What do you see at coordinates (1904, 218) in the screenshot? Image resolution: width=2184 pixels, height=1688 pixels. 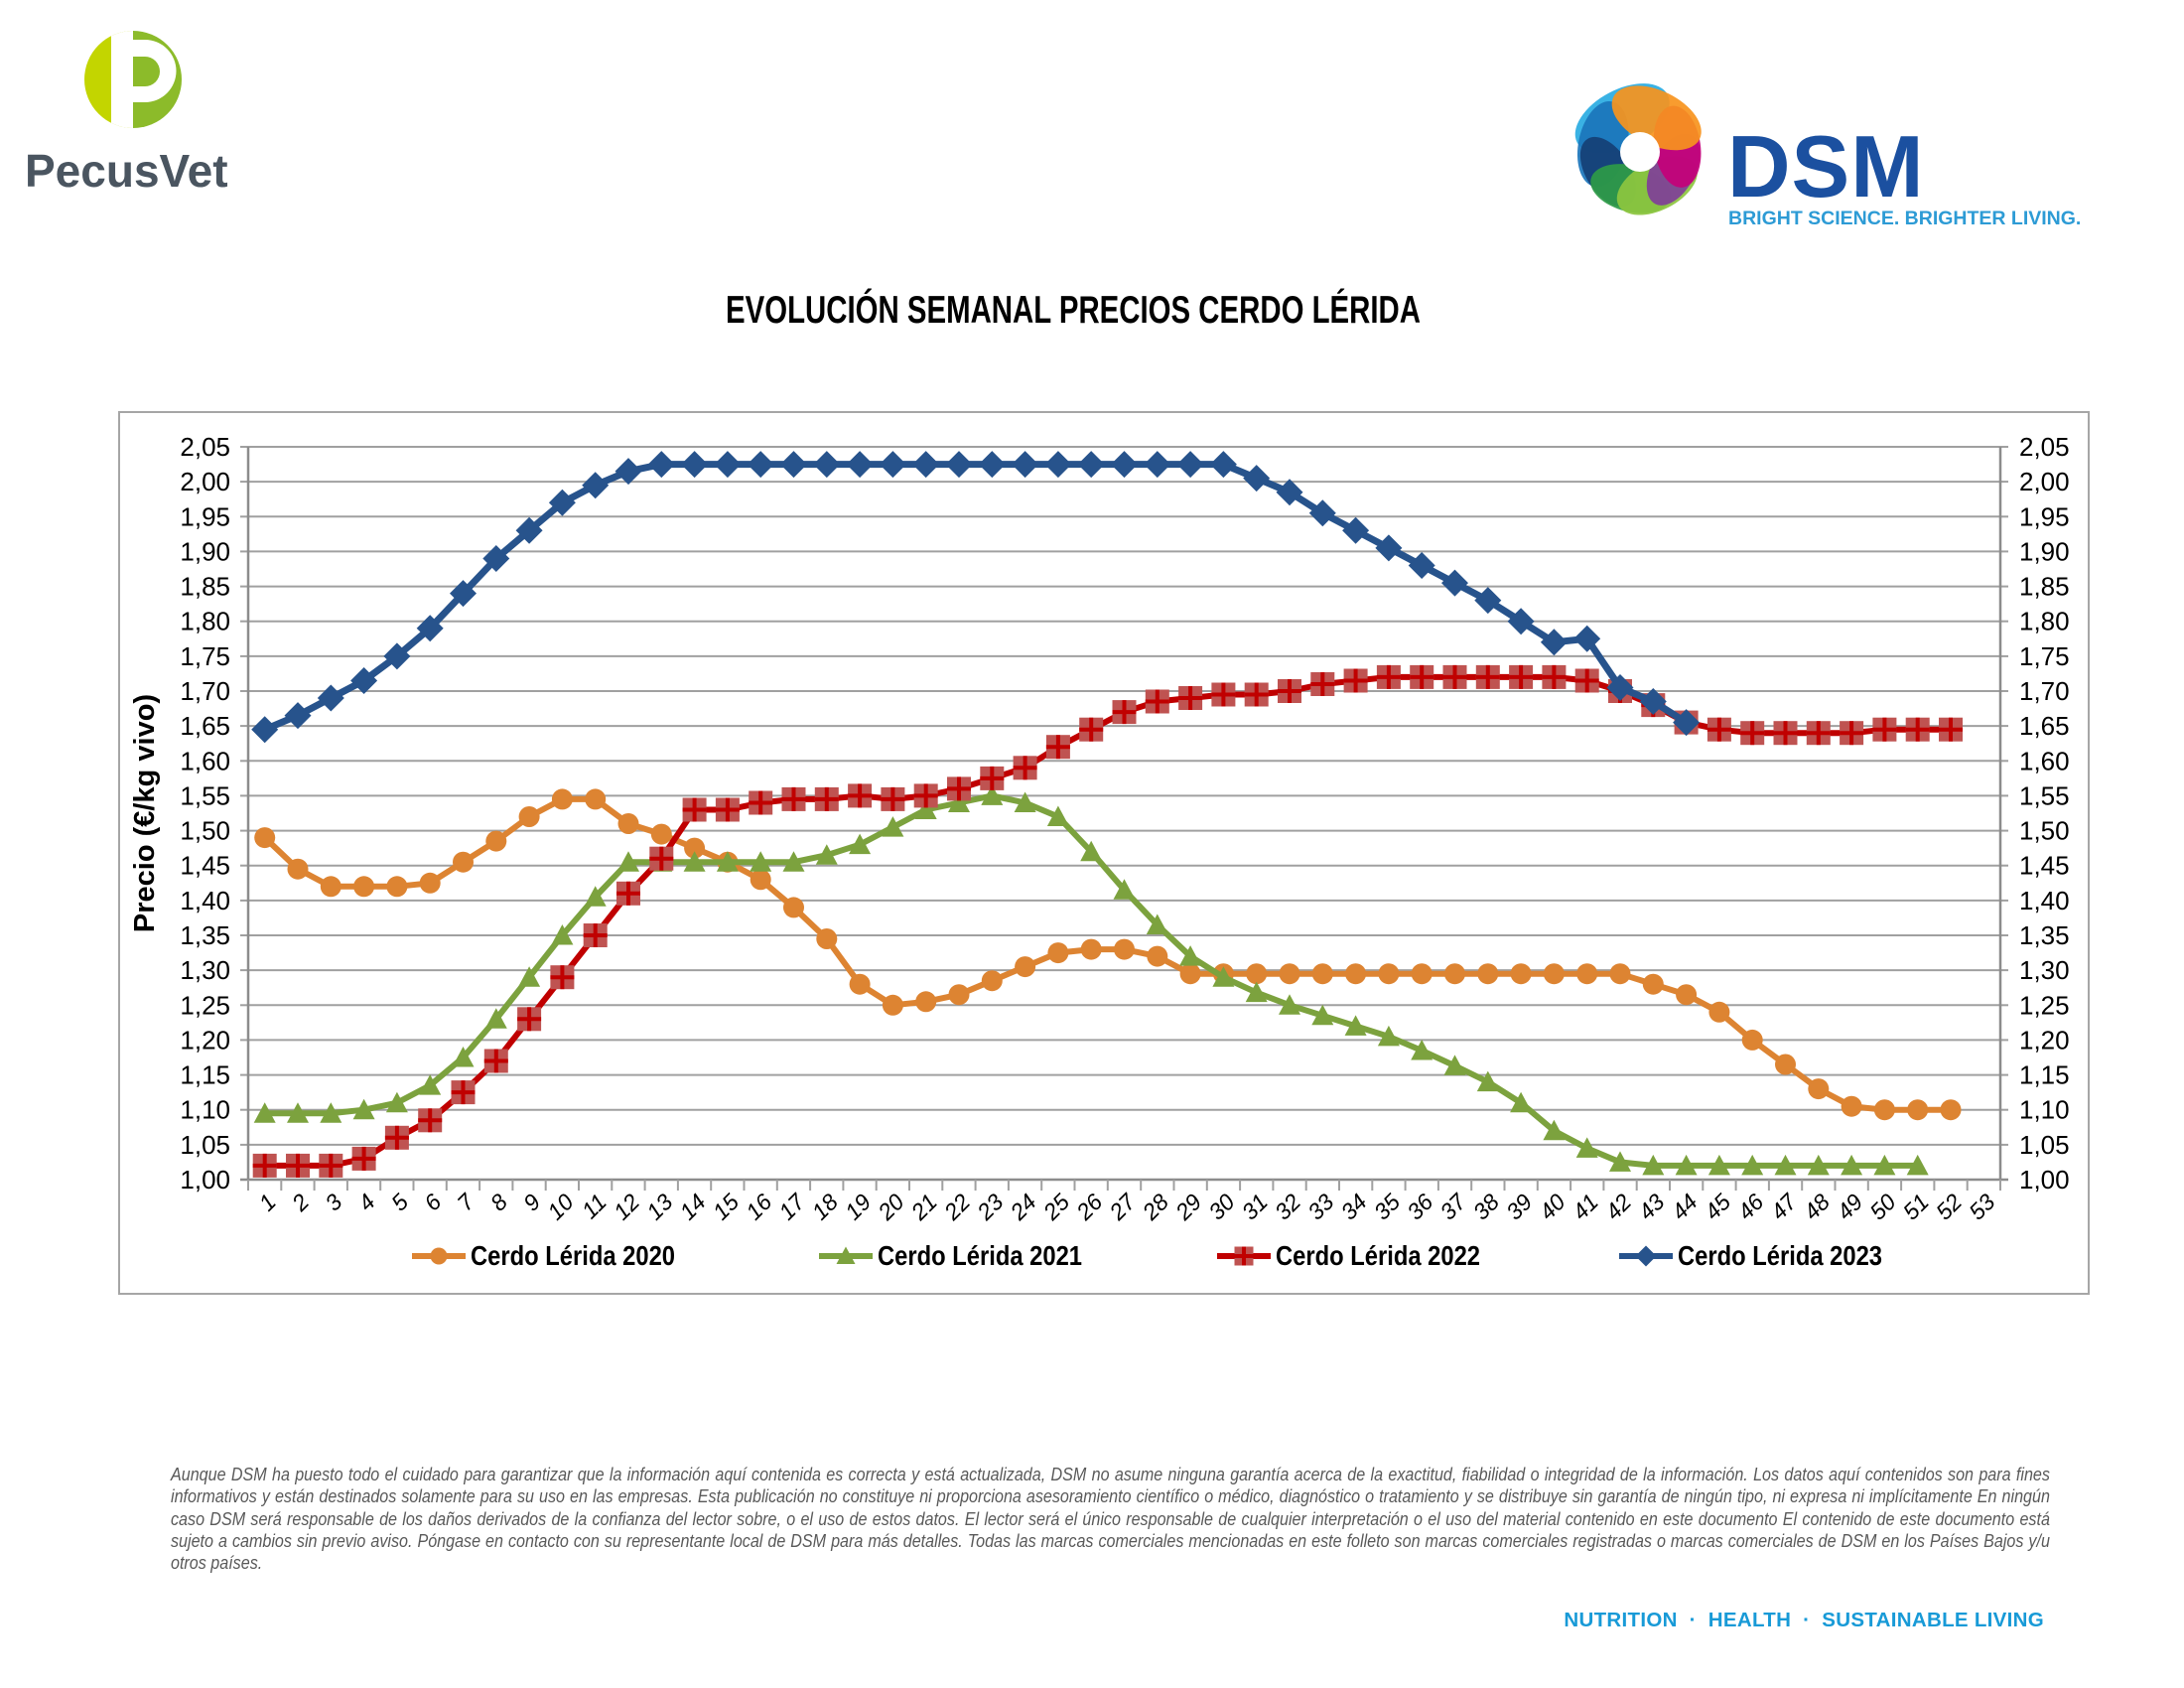 I see `svg-text:BRIGHT SCIENCE. BRIGHTER LIVIN: BRIGHT SCIENCE. BRIGHTER LIVING.` at bounding box center [1904, 218].